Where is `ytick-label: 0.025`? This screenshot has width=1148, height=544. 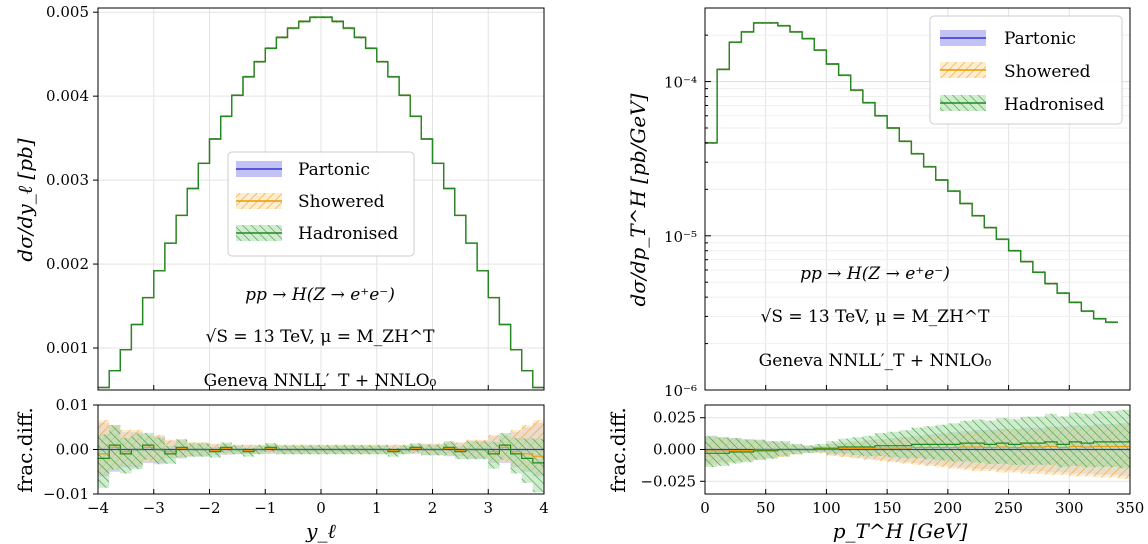 ytick-label: 0.025 is located at coordinates (674, 418).